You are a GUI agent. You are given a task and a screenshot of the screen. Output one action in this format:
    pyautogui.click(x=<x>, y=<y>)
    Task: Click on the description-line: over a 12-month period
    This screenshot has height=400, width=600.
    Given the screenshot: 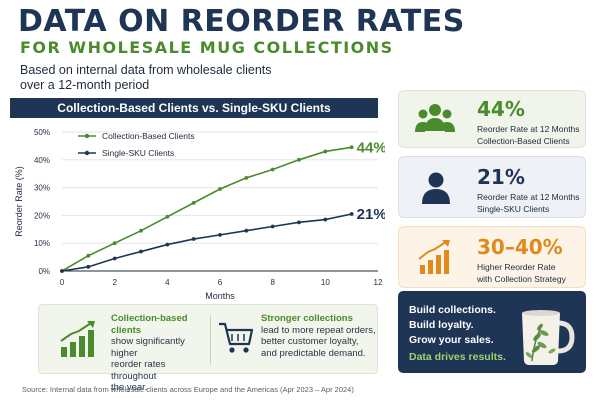 What is the action you would take?
    pyautogui.click(x=85, y=85)
    